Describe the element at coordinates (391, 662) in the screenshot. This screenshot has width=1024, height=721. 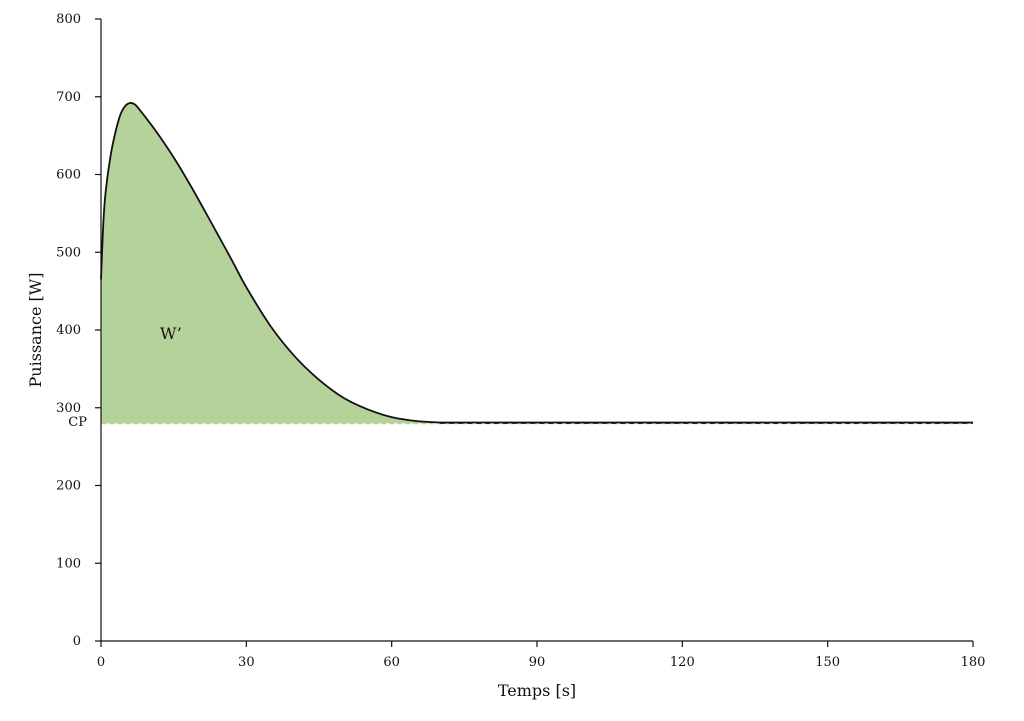
I see `x-tick-label: 60` at that location.